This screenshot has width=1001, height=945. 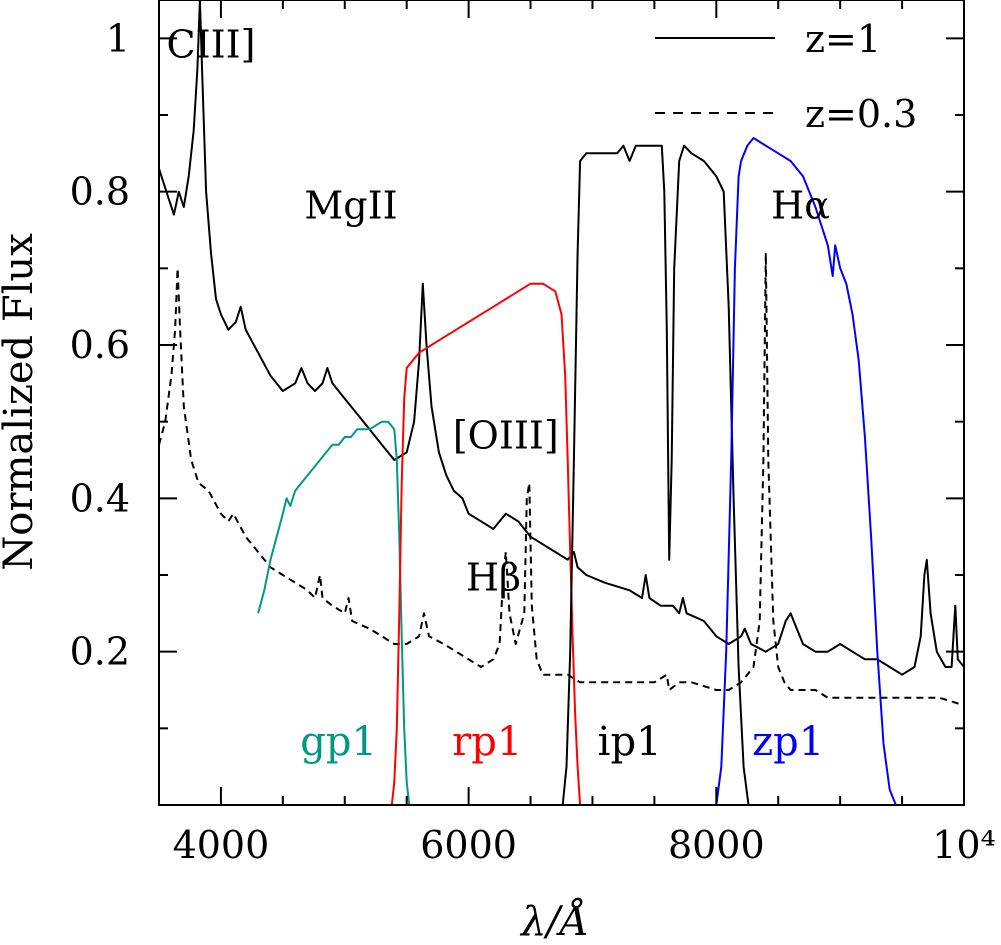 I want to click on x-tick-label: 10⁴, so click(x=964, y=845).